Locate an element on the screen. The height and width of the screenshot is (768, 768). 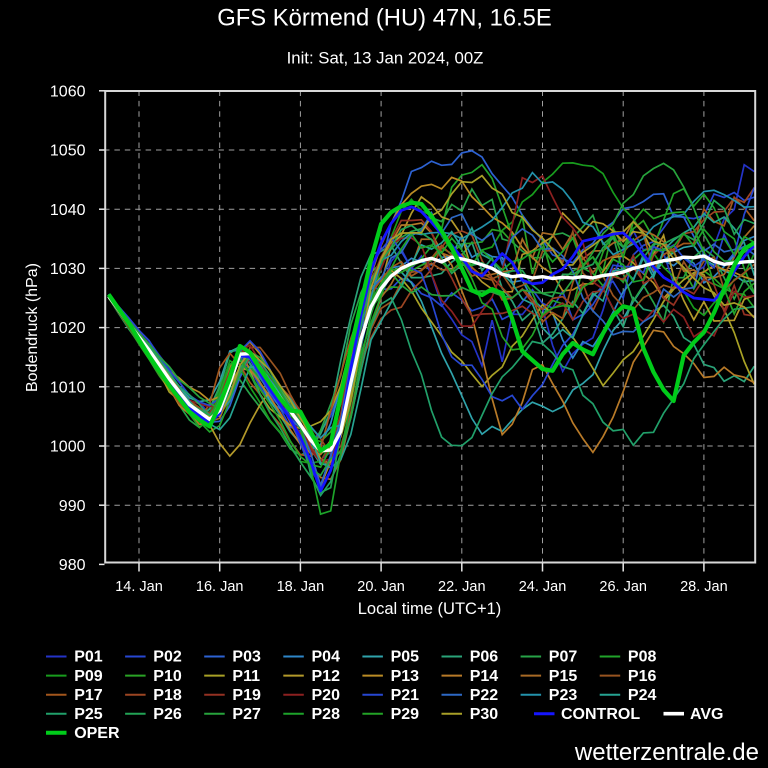
svg-text: P11 is located at coordinates (246, 676).